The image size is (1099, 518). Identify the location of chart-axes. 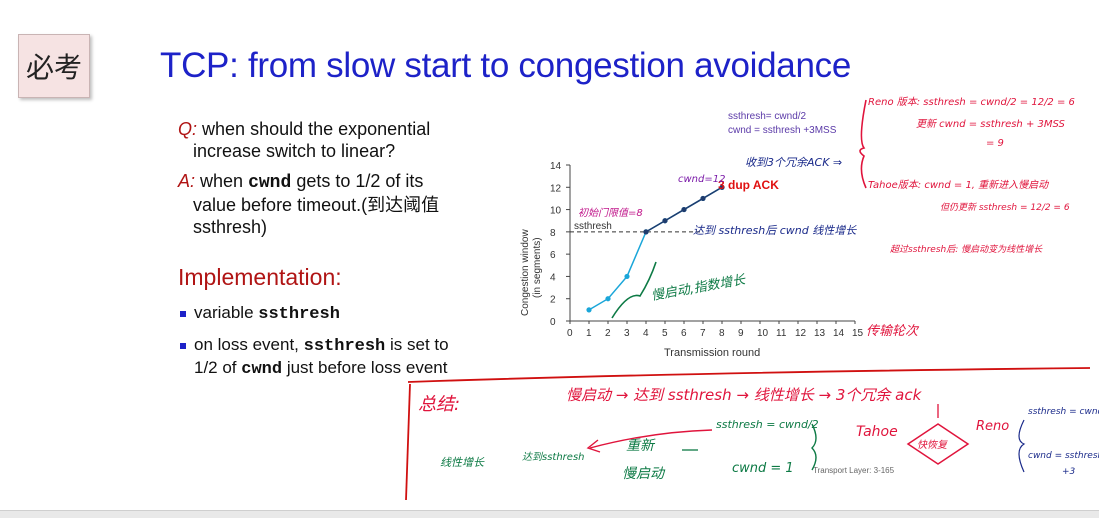
(712, 243).